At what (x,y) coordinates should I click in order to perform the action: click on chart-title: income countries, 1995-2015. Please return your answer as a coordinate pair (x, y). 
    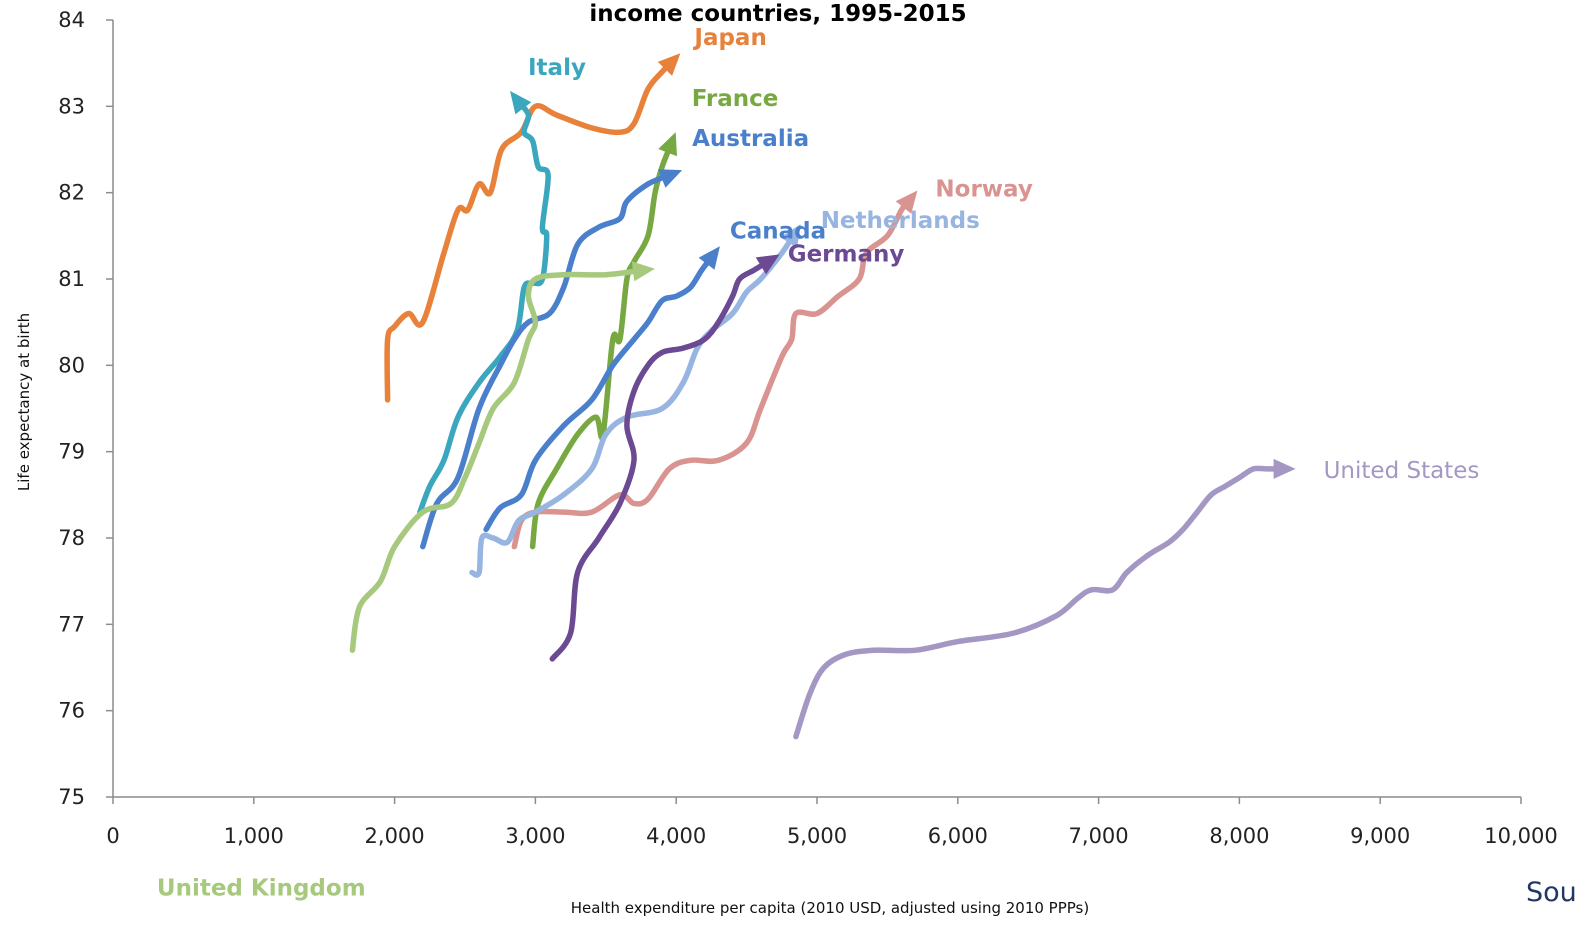
    Looking at the image, I should click on (777, 14).